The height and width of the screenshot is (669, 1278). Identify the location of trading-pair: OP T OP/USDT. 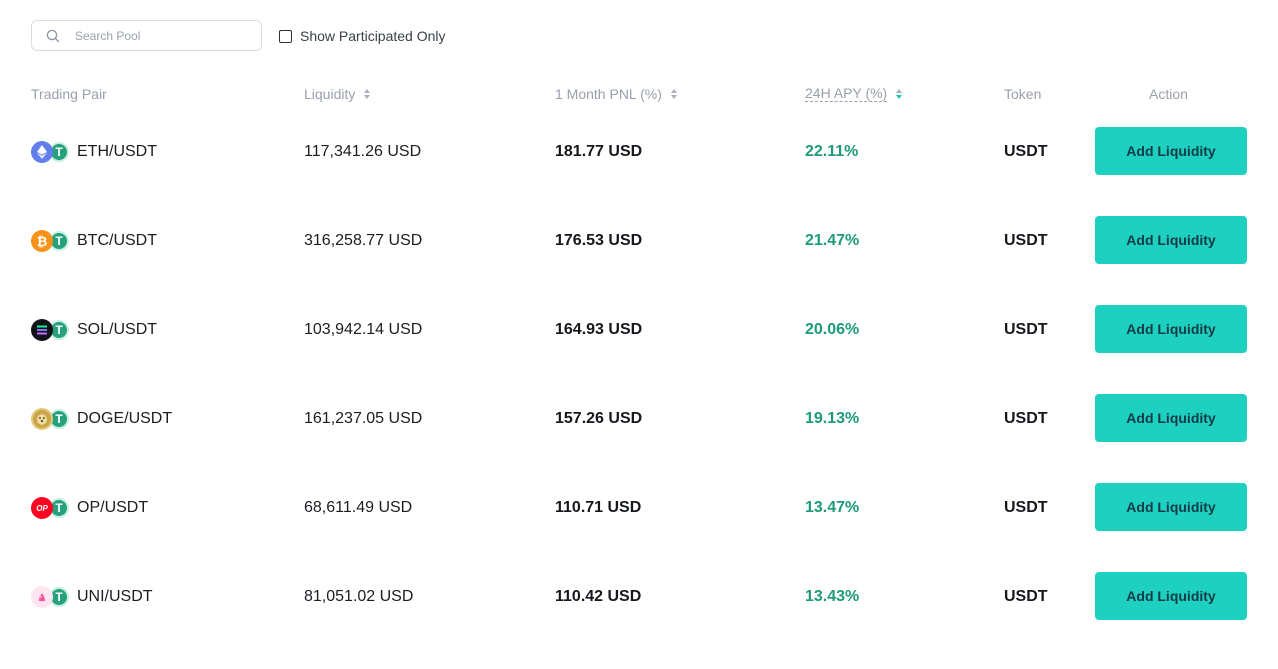
(89, 508).